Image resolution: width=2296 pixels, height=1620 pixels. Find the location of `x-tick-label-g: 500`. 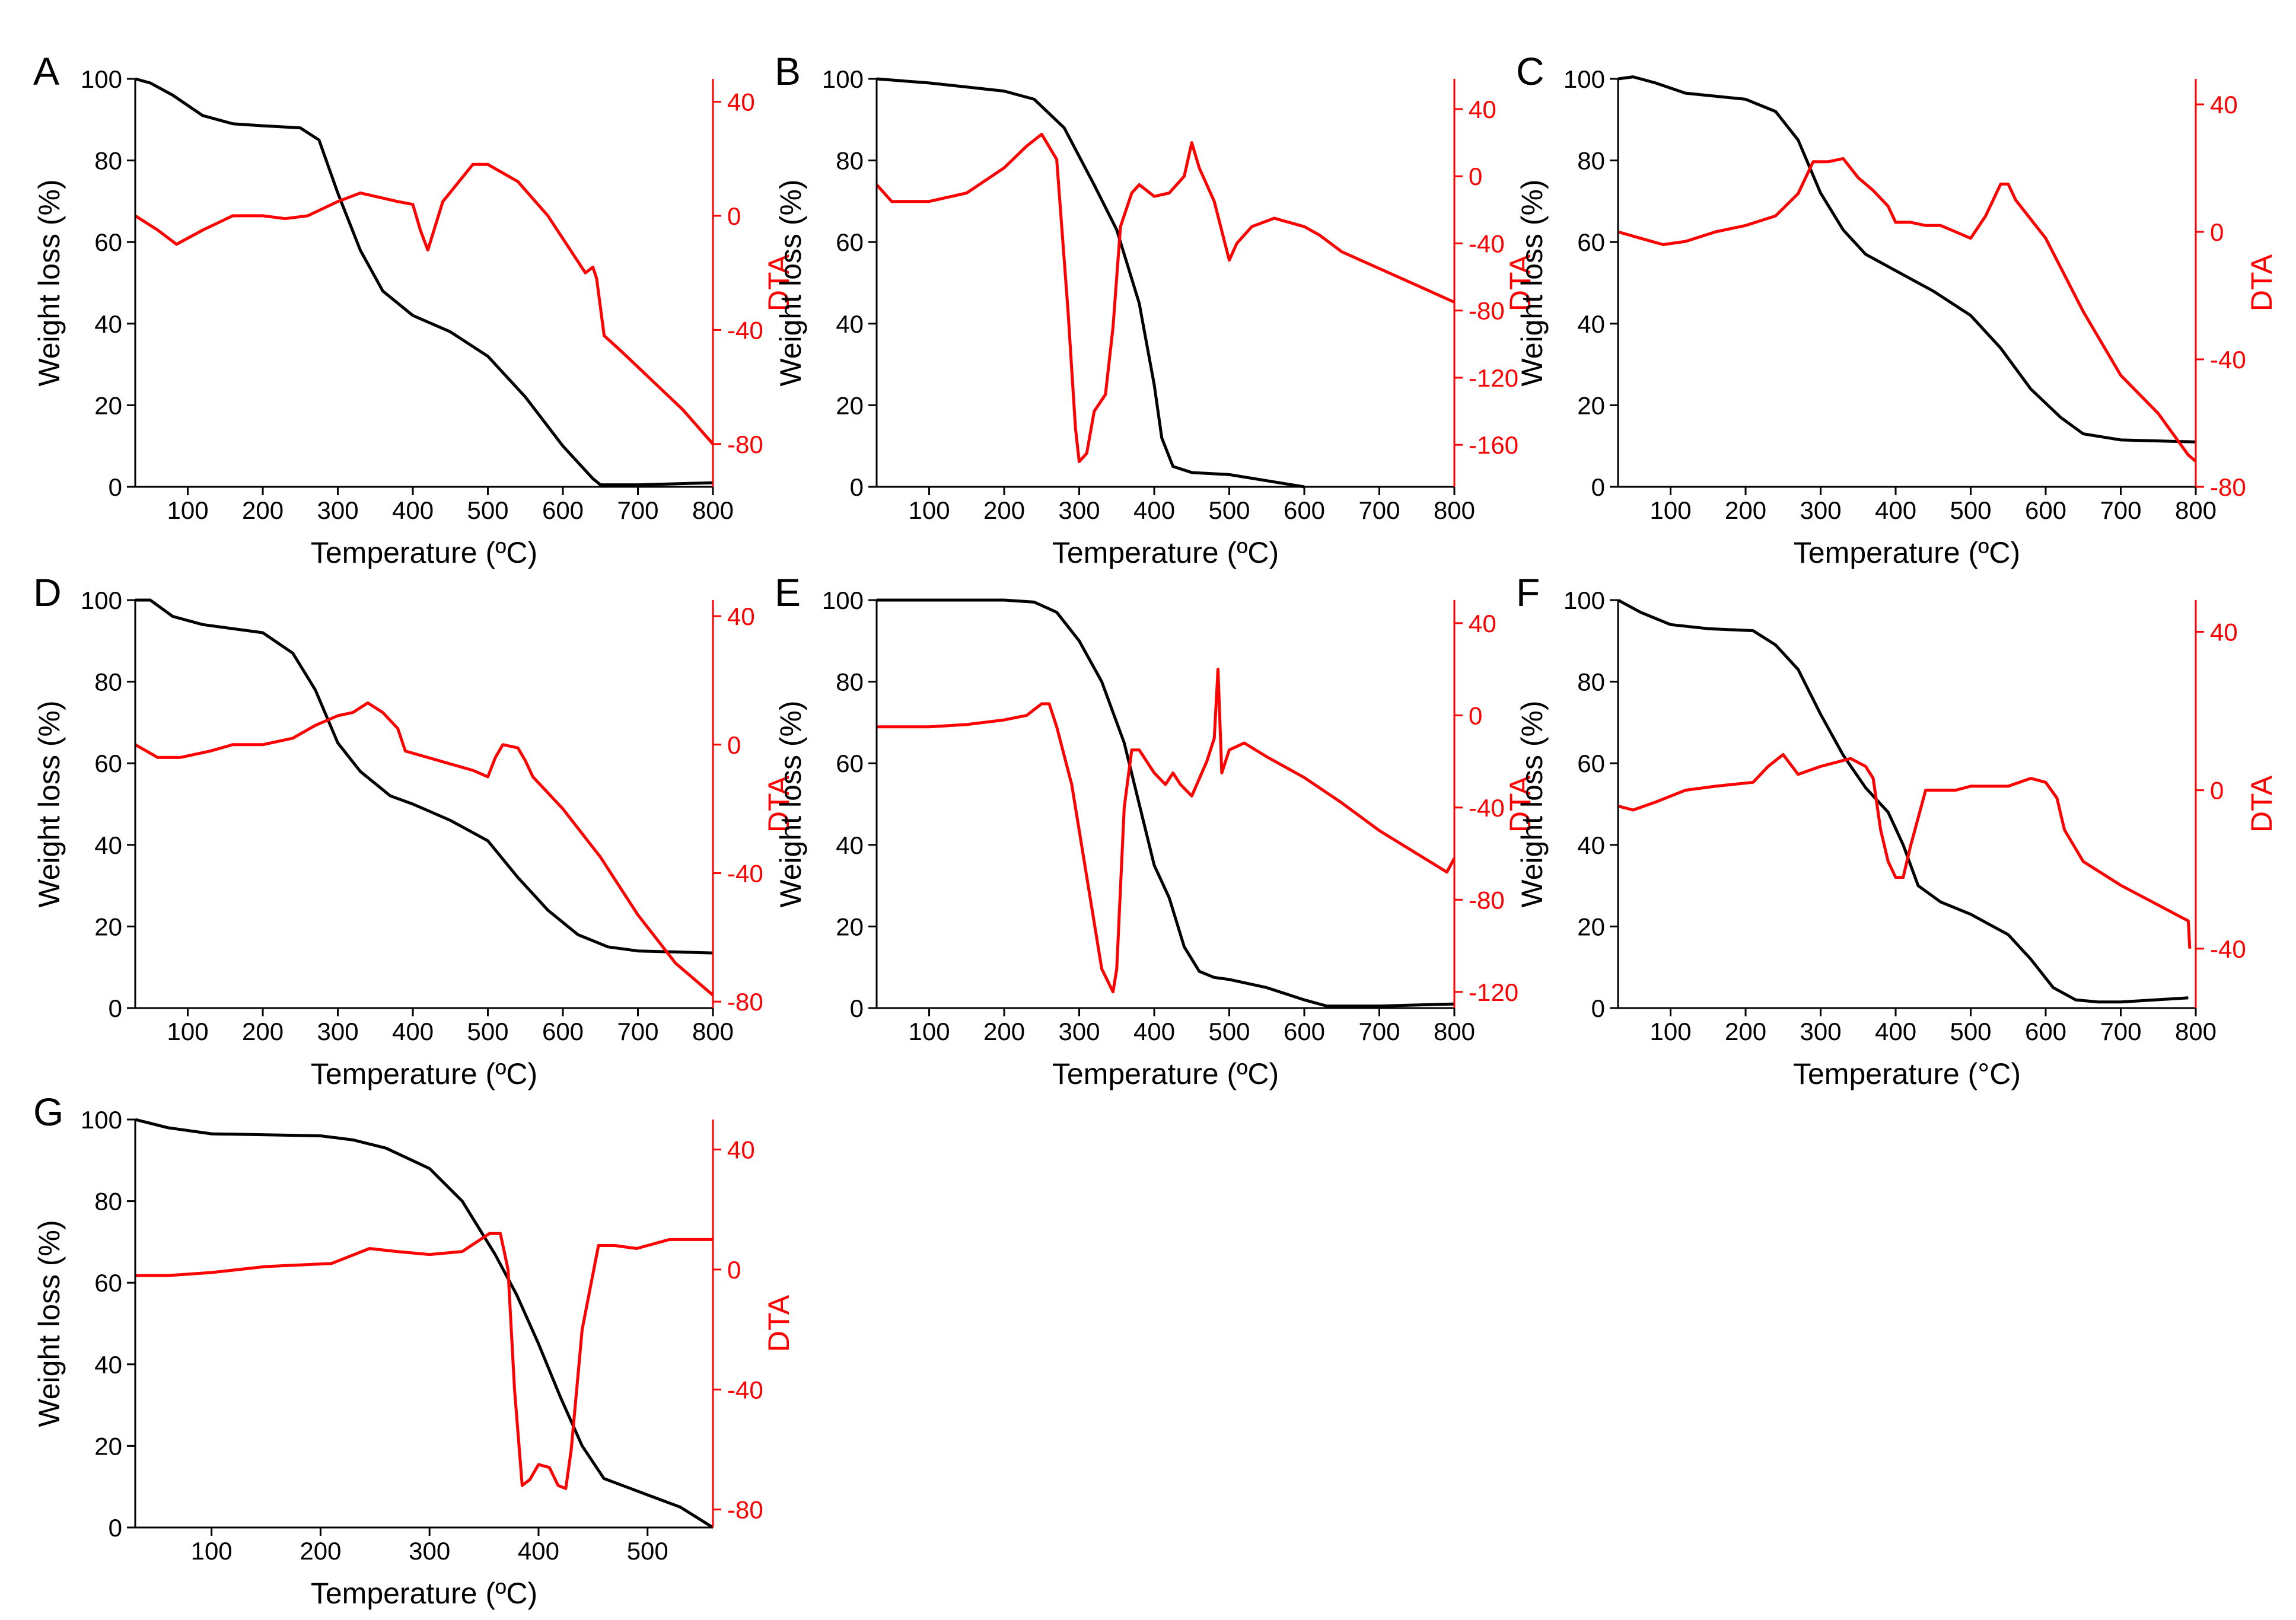

x-tick-label-g: 500 is located at coordinates (647, 1551).